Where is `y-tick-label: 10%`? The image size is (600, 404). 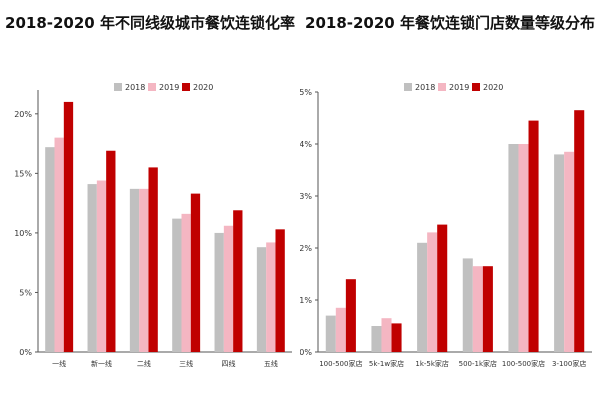
y-tick-label: 10% is located at coordinates (23, 233).